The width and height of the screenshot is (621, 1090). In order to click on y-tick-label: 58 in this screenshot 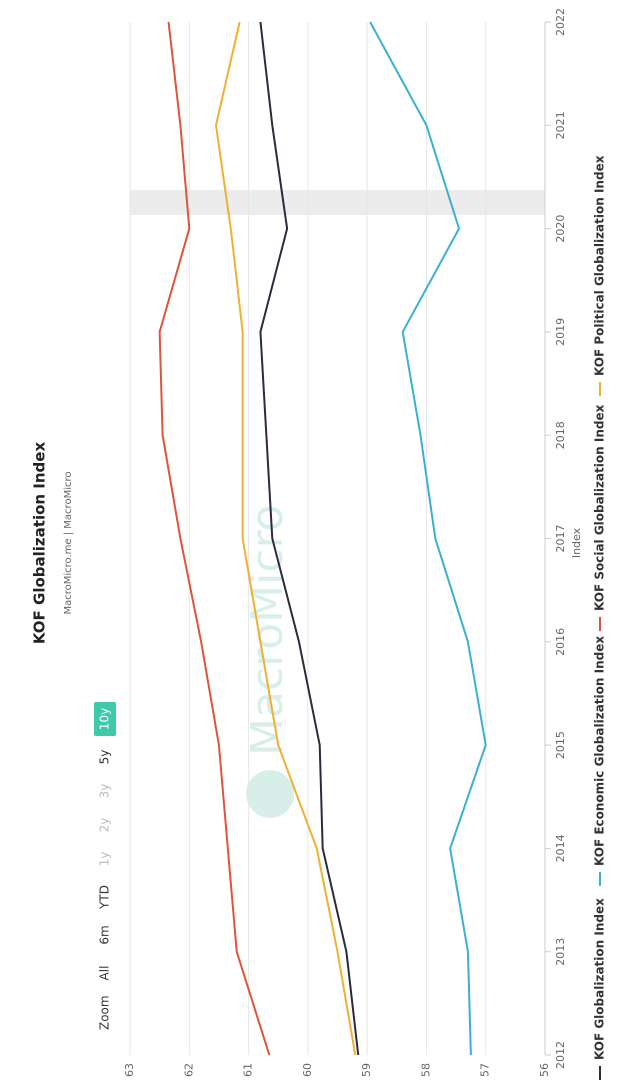, I will do `click(425, 1070)`.